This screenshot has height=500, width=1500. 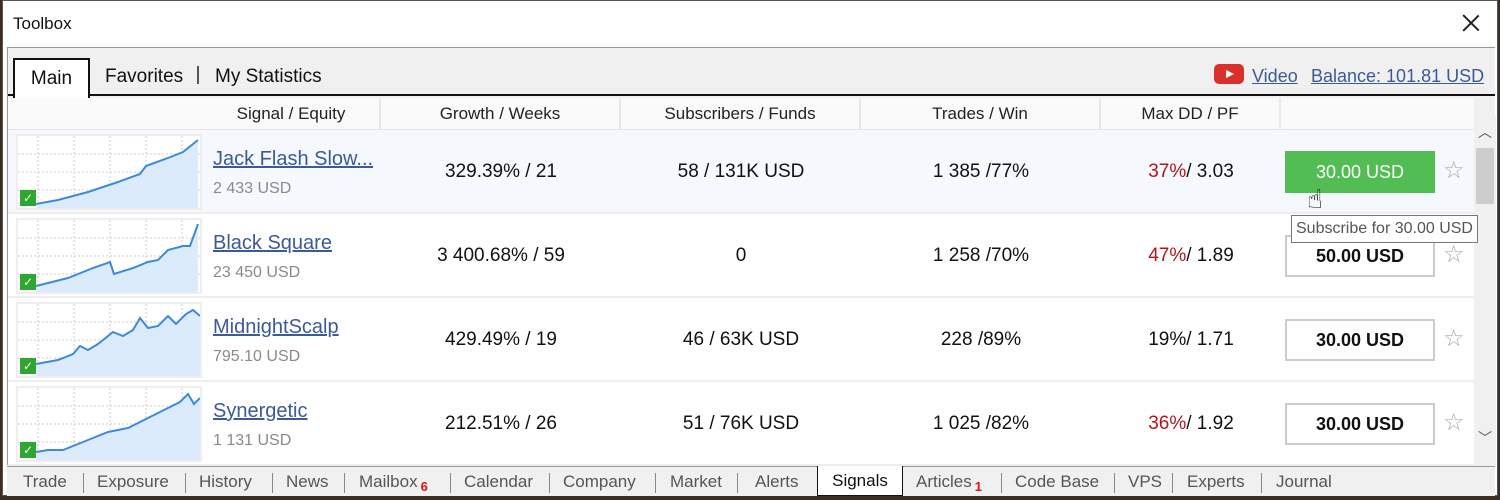 What do you see at coordinates (981, 423) in the screenshot?
I see `trades-win: 1 025 /82%` at bounding box center [981, 423].